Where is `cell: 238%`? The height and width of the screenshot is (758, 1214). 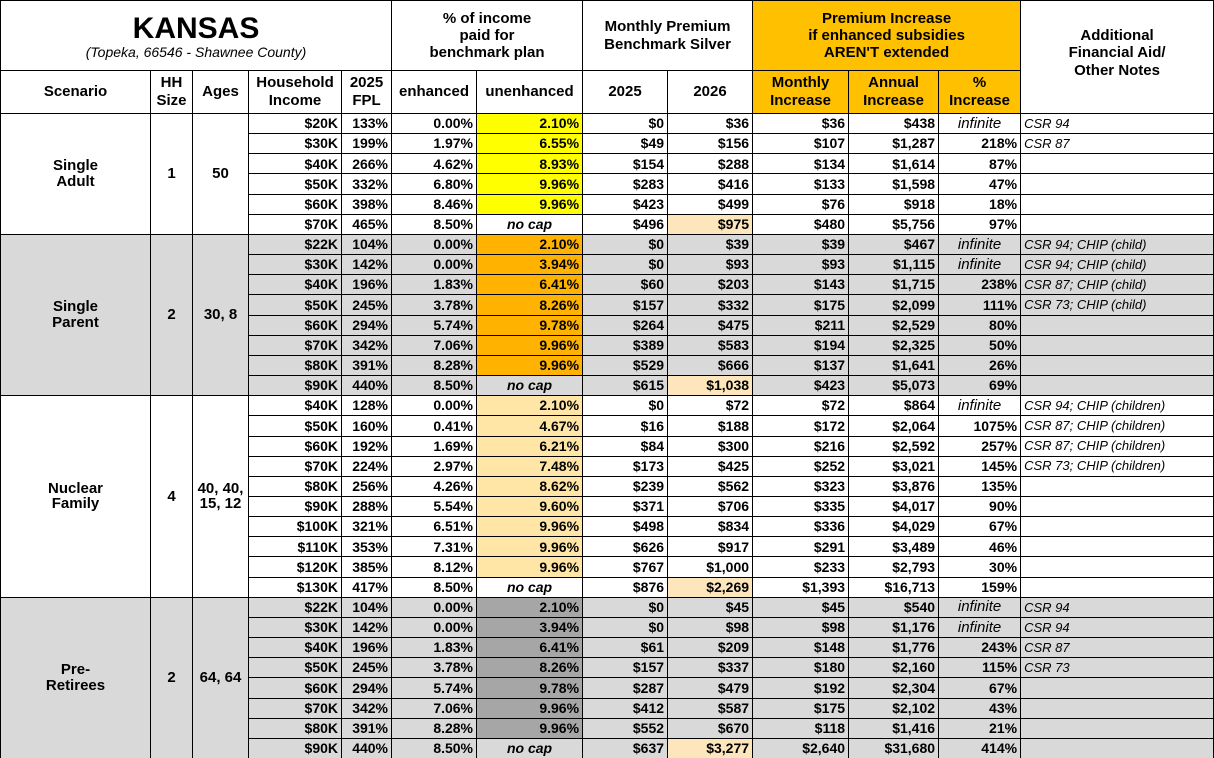
cell: 238% is located at coordinates (980, 285).